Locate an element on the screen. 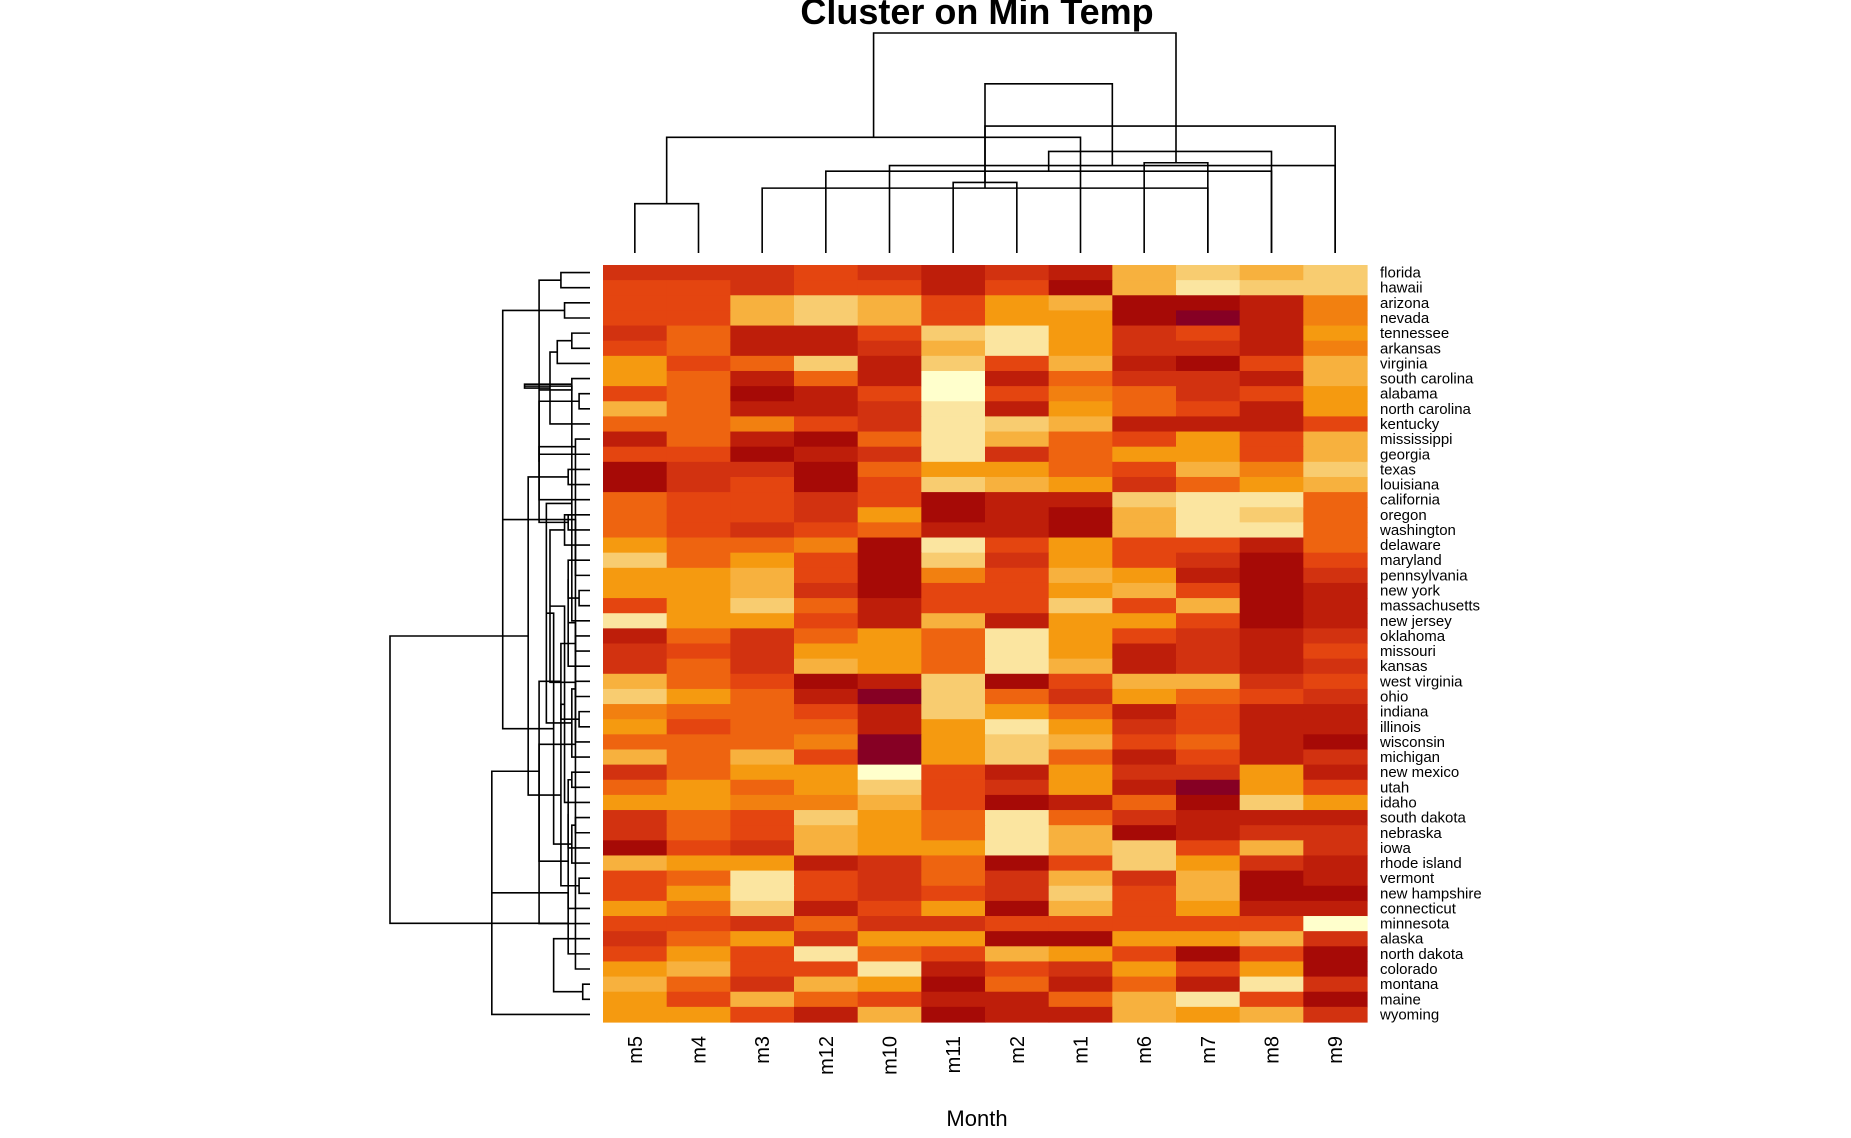 The image size is (1851, 1138). row-label: tennessee is located at coordinates (1414, 333).